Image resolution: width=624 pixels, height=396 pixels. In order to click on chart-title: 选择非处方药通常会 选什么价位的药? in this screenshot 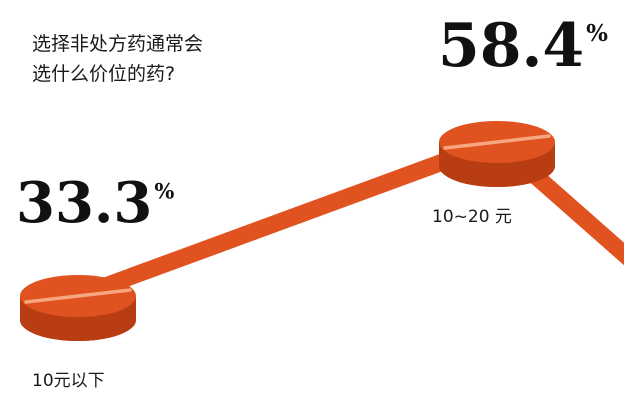, I will do `click(117, 59)`.